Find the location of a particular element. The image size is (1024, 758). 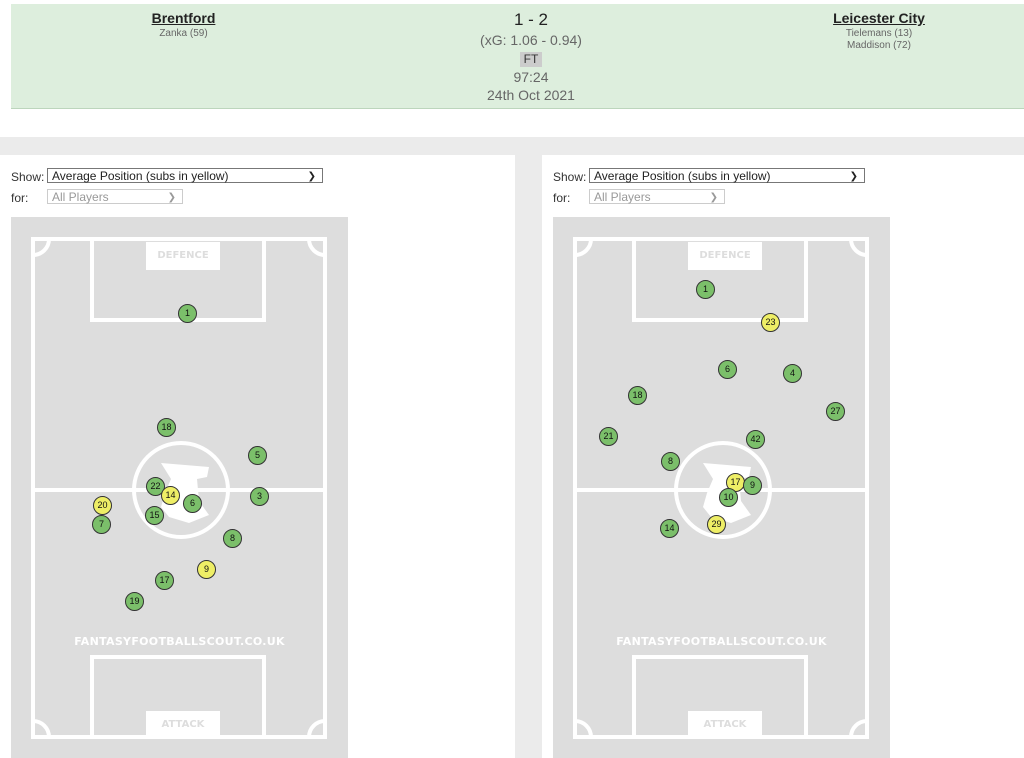

player-marker: 23 is located at coordinates (770, 322).